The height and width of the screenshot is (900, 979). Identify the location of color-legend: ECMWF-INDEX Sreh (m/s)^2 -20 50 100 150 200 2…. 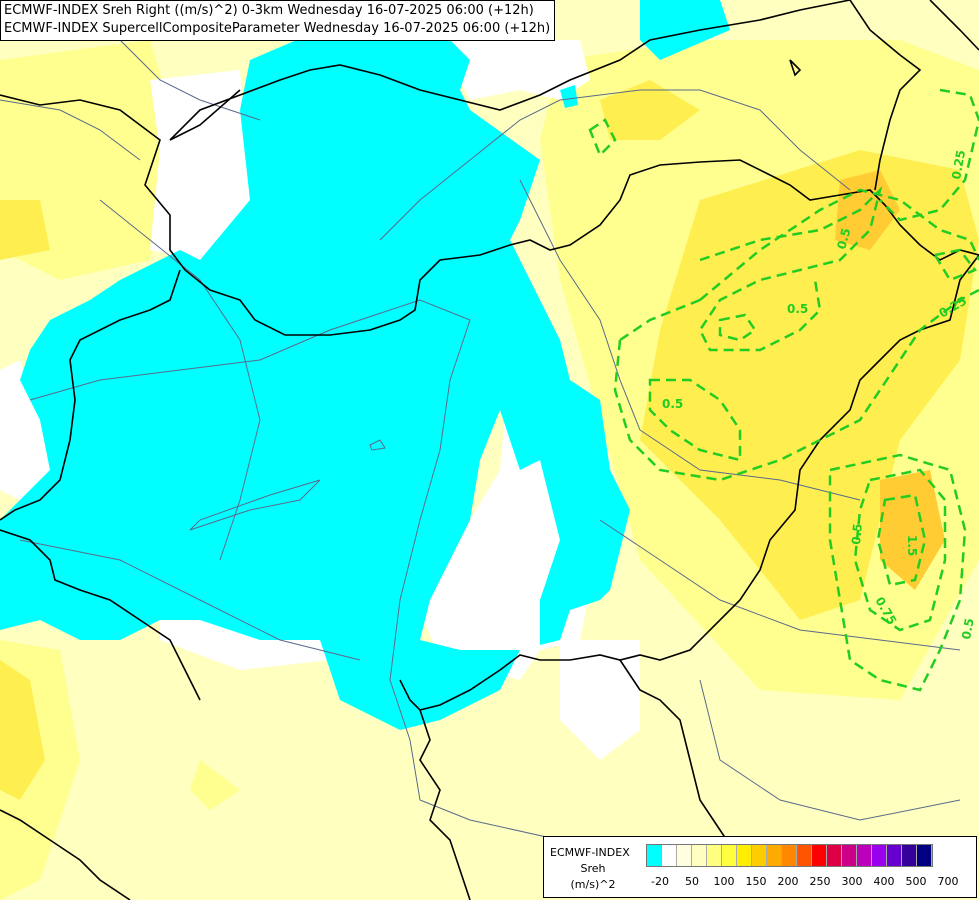
(760, 867).